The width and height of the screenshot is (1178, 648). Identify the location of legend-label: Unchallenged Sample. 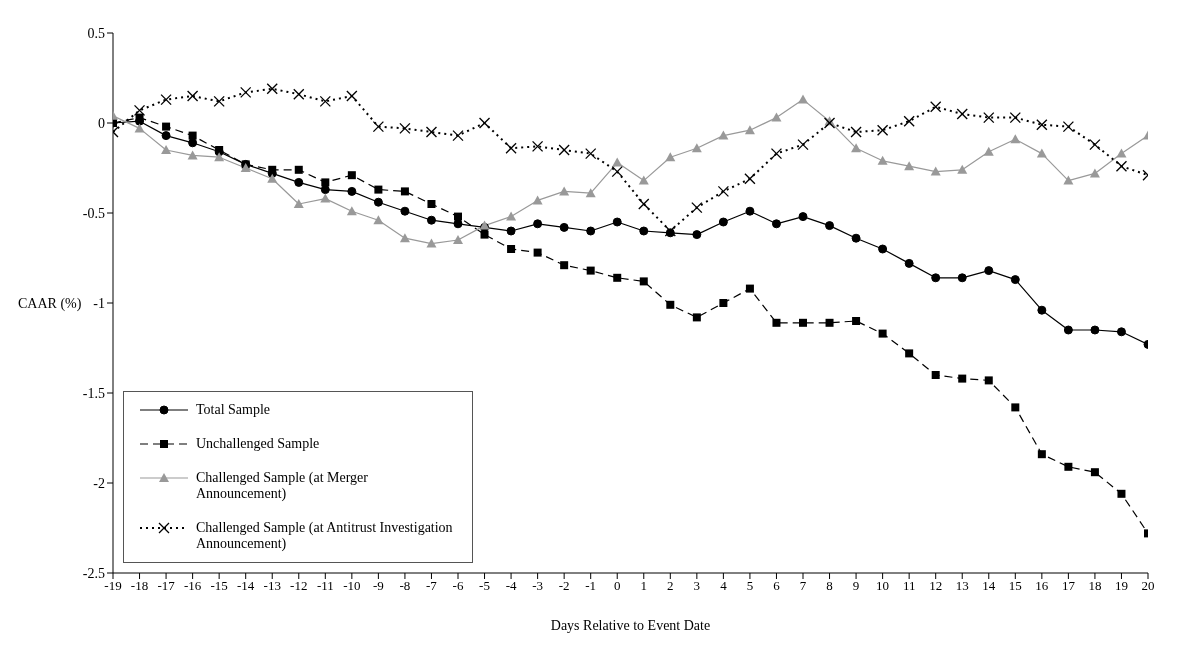
(258, 444).